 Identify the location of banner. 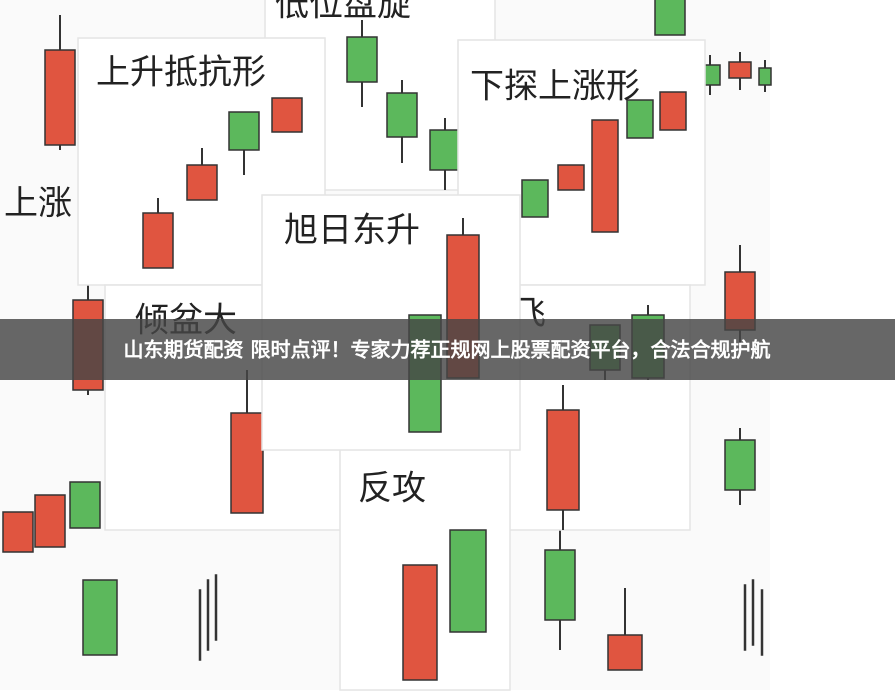
(447, 349).